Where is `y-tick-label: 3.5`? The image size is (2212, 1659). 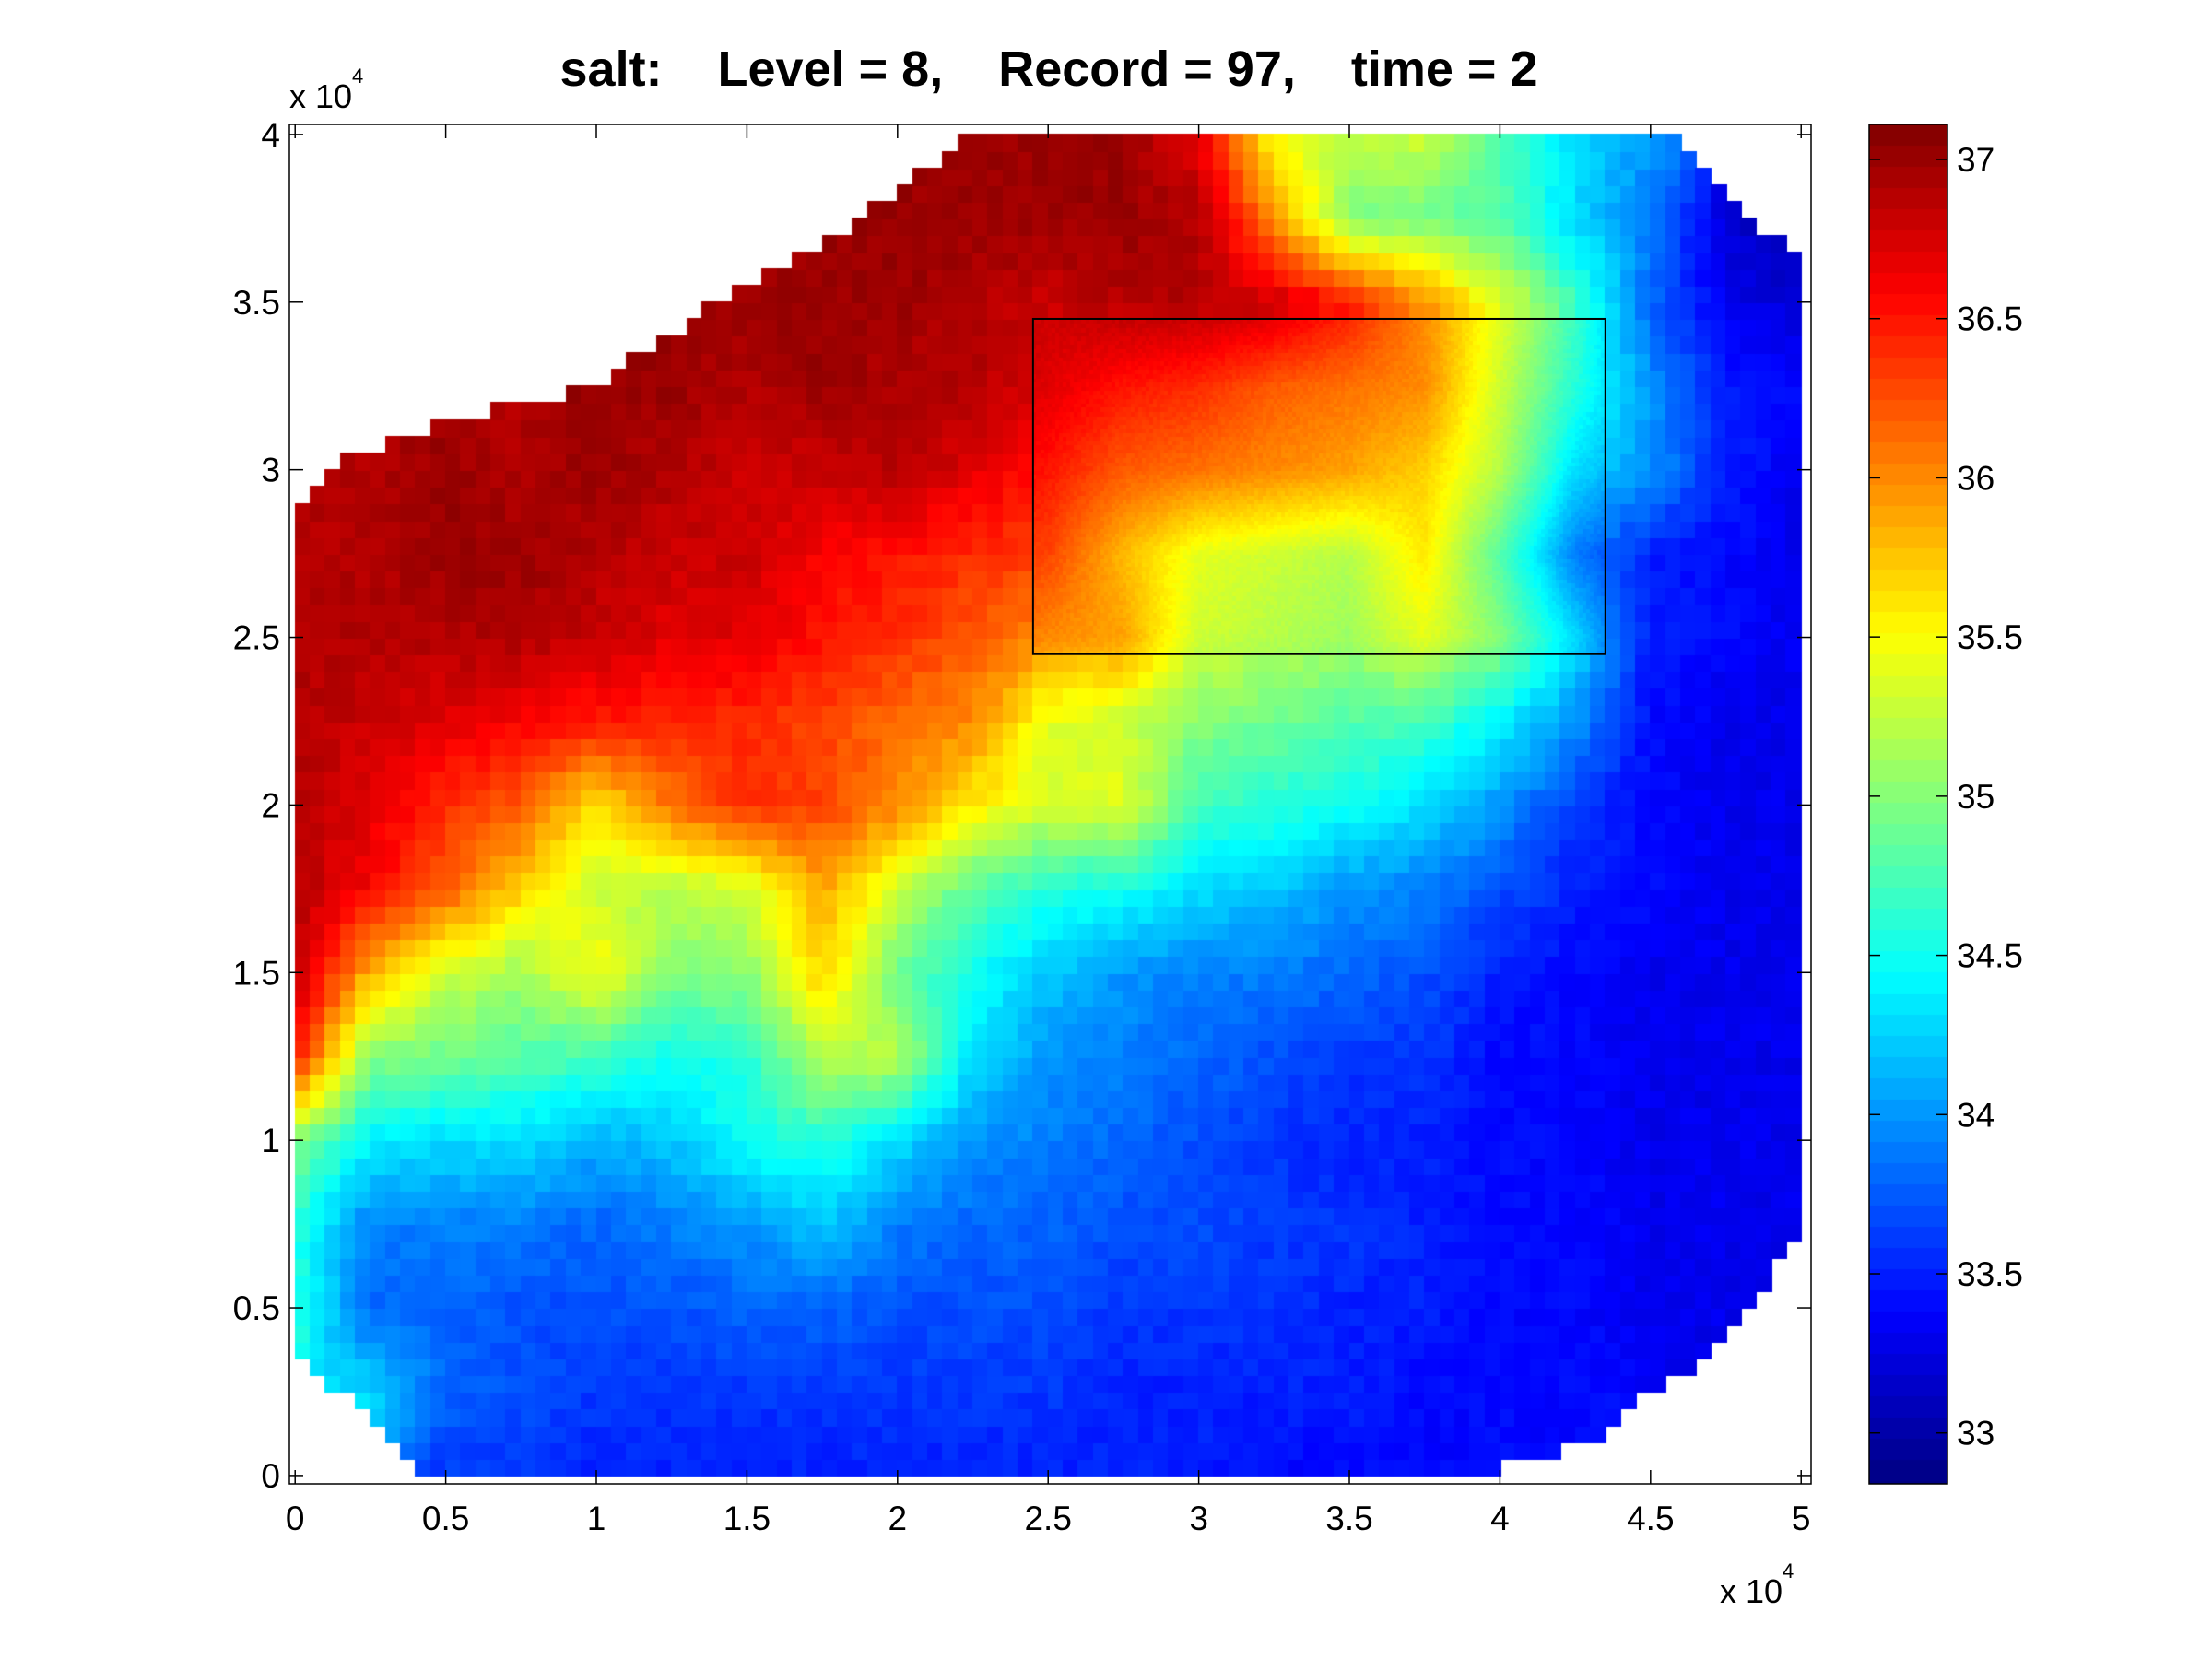
y-tick-label: 3.5 is located at coordinates (256, 303).